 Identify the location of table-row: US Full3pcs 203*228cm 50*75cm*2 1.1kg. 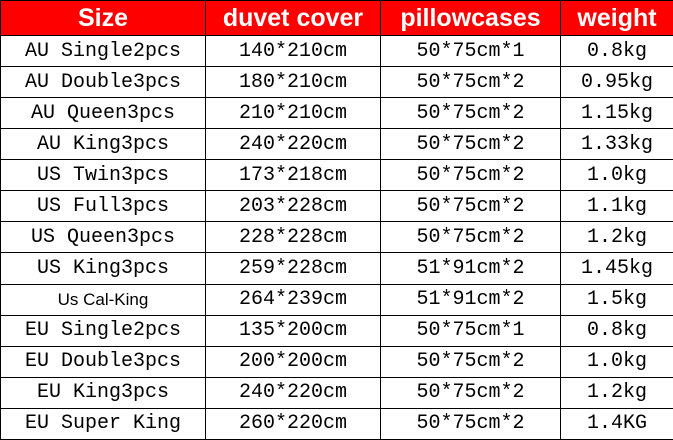
(336, 206).